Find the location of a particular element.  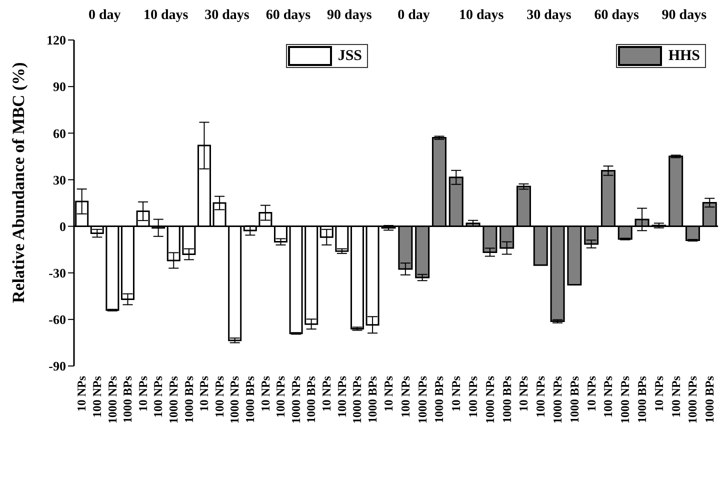

legend-label: JSS is located at coordinates (349, 56).